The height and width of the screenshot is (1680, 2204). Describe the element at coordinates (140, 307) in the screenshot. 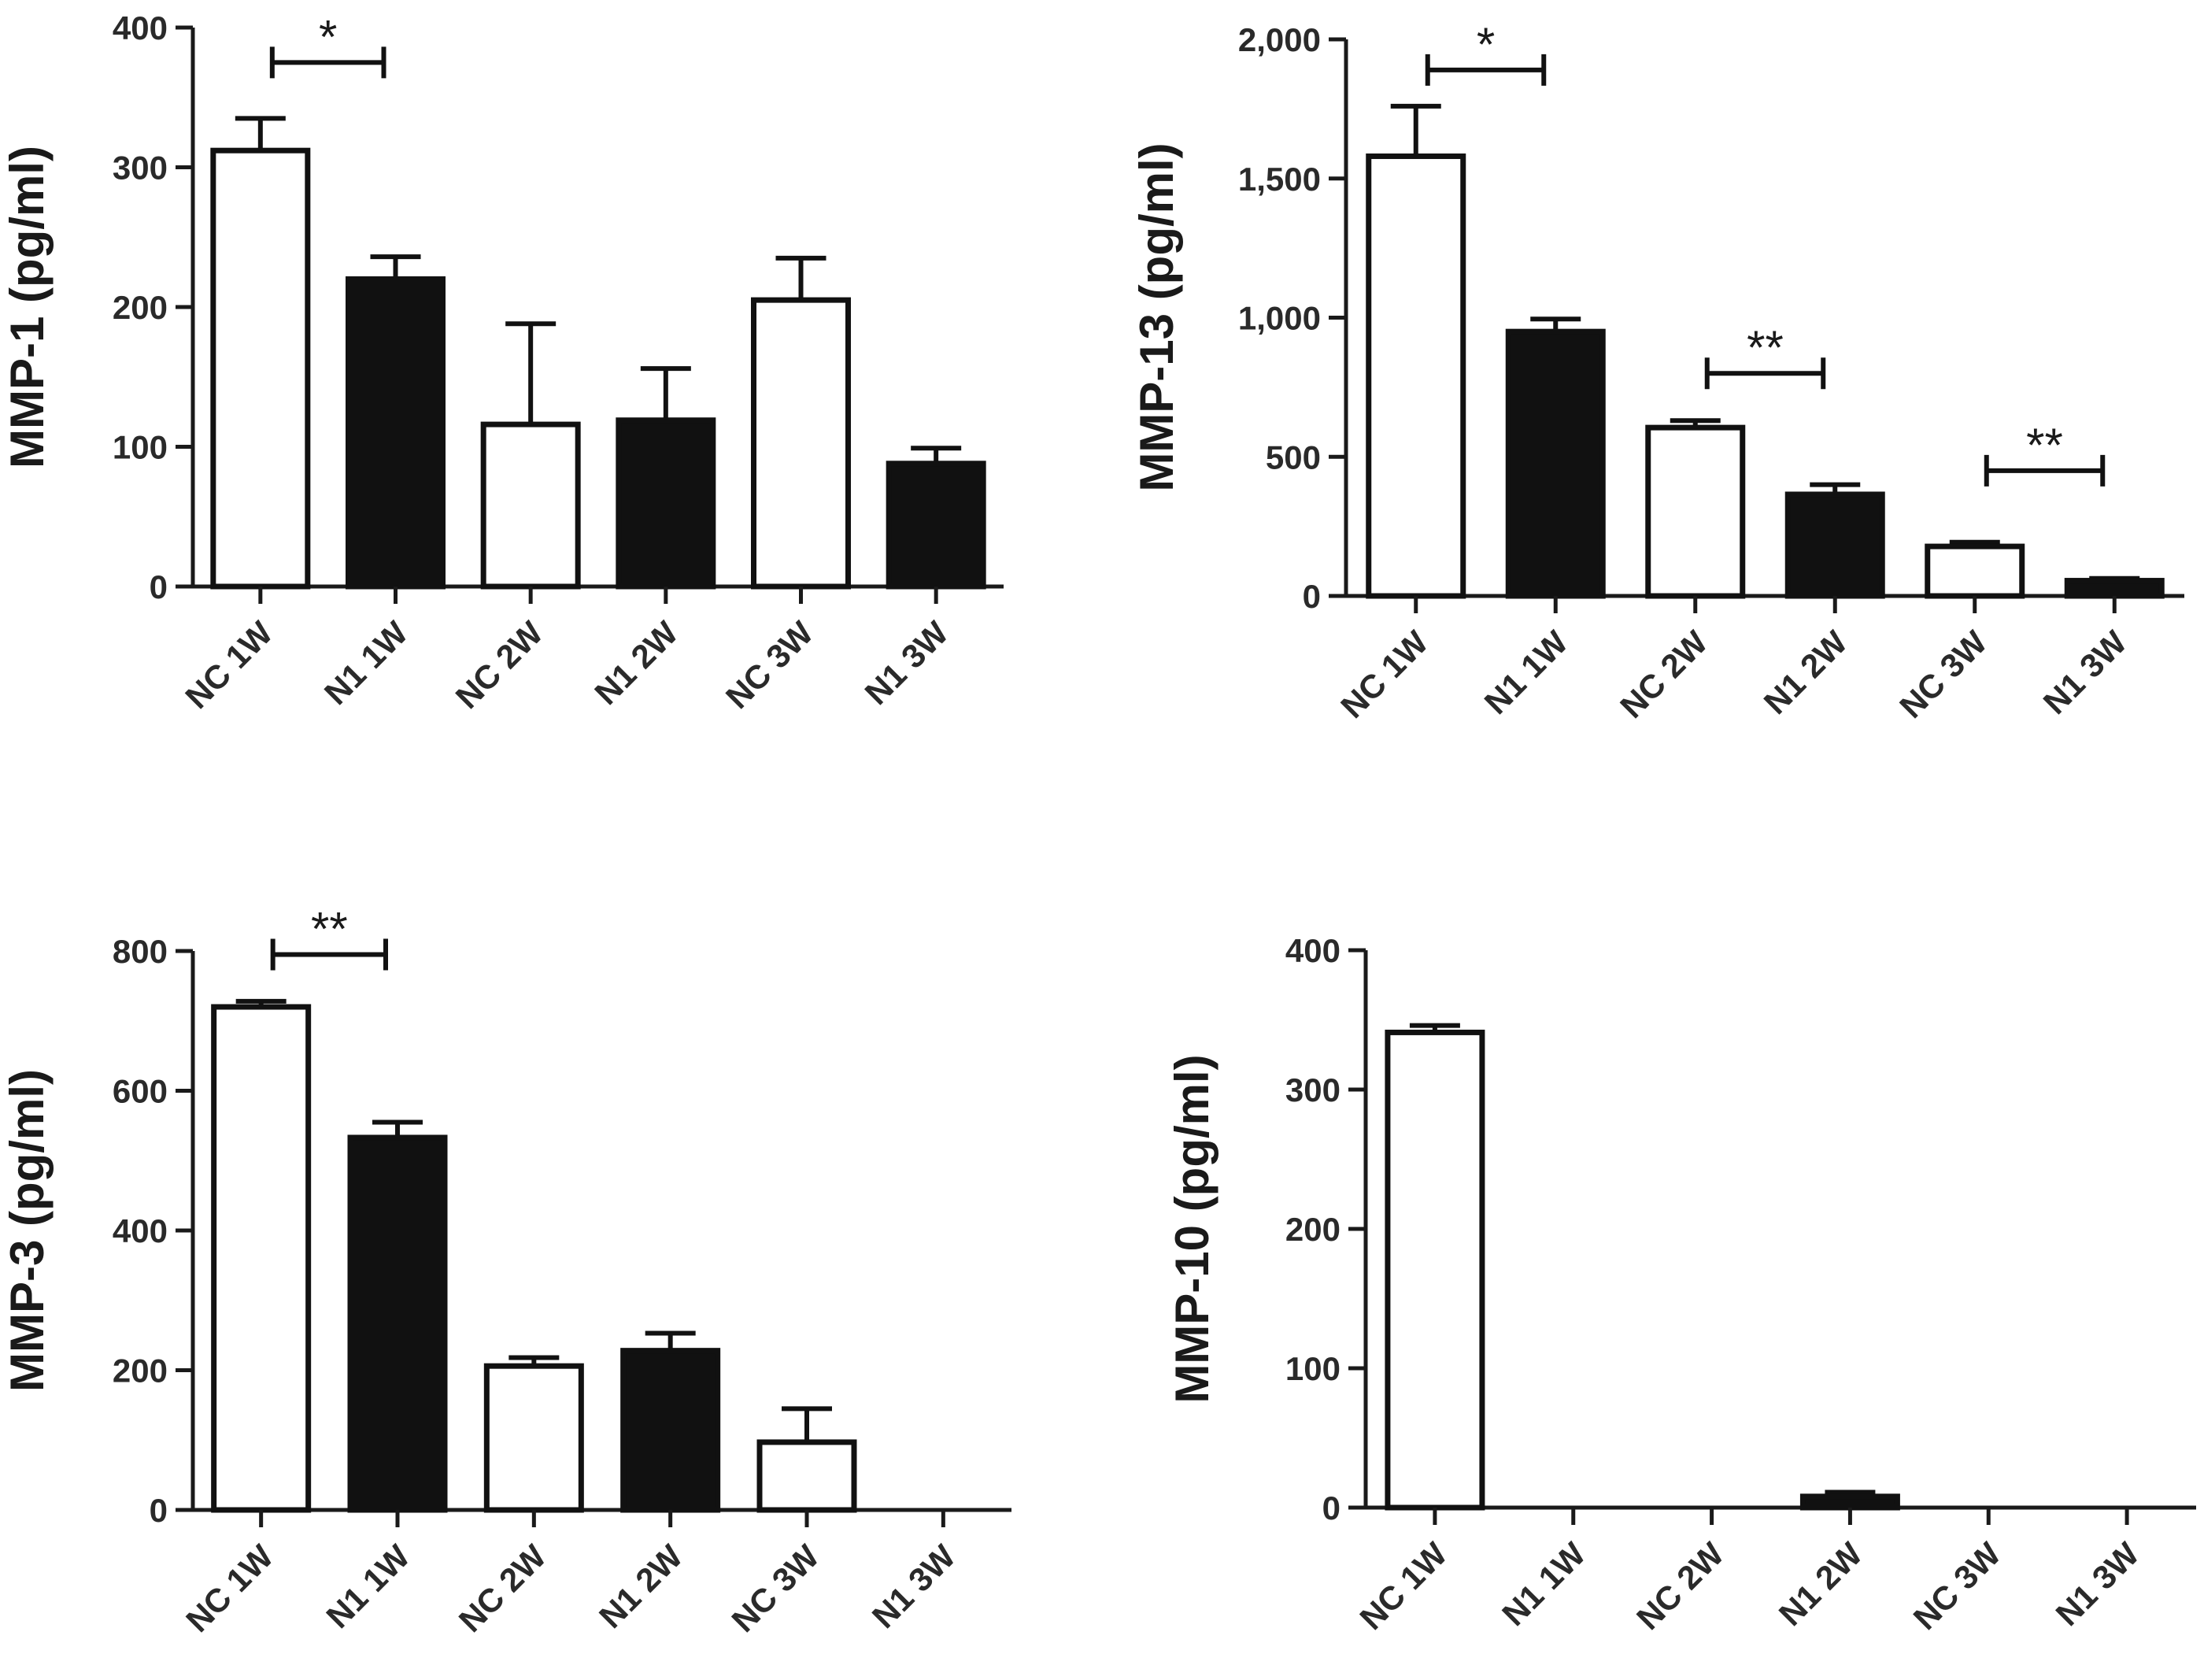

I see `mmp1-y-tick-label: 200` at that location.